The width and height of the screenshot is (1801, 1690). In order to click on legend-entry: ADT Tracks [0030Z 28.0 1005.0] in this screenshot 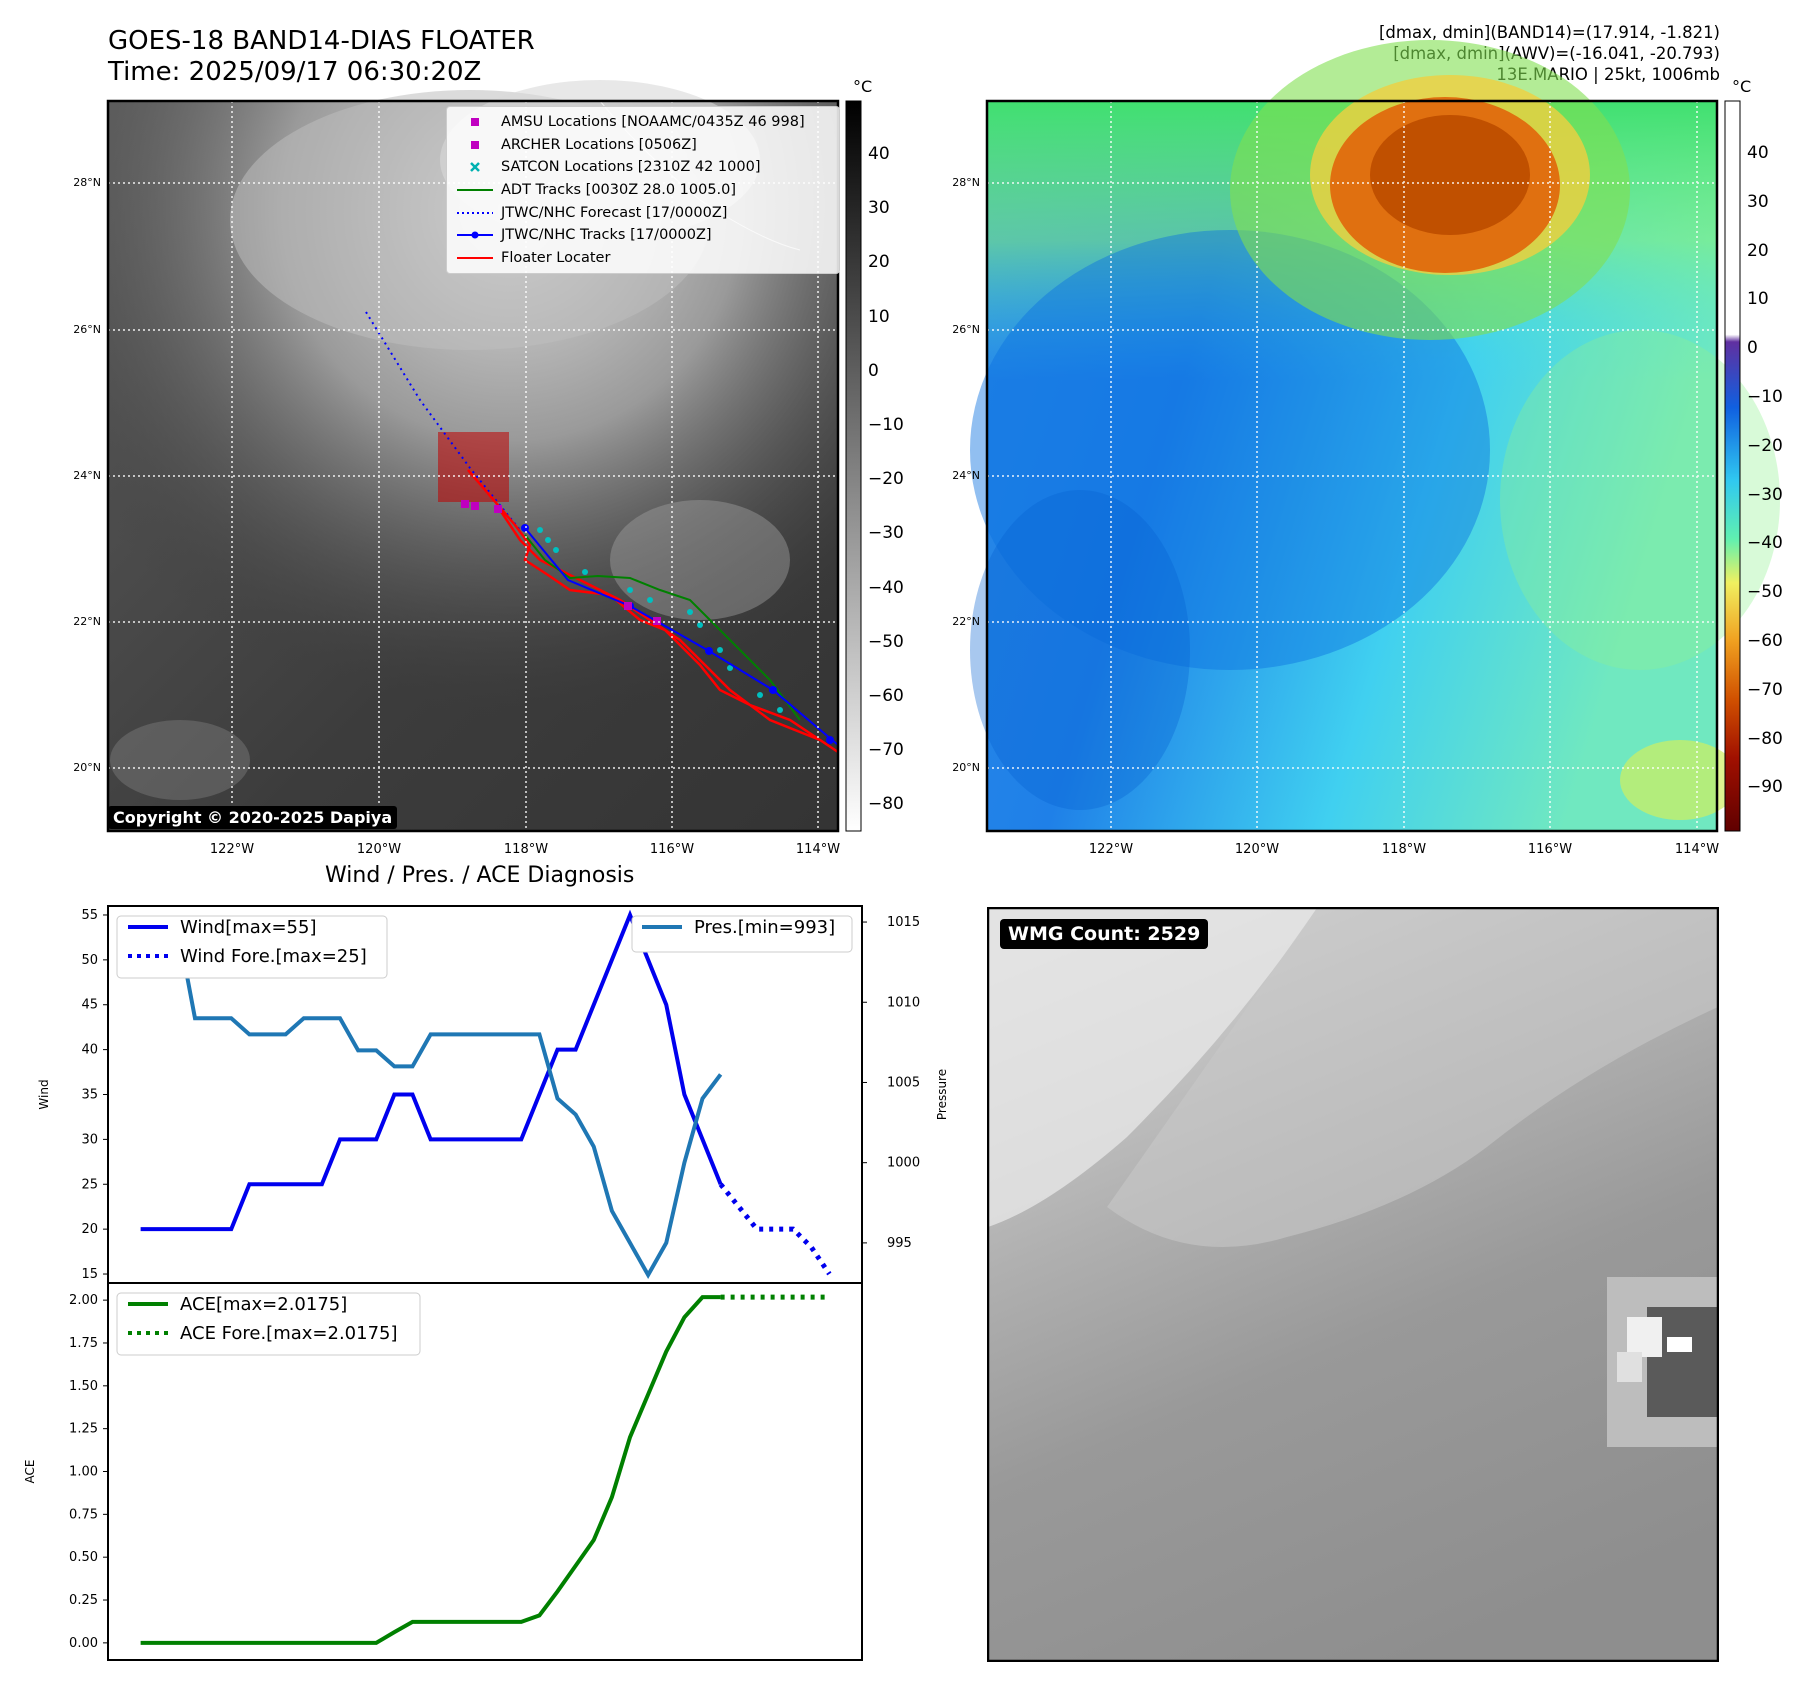, I will do `click(643, 190)`.